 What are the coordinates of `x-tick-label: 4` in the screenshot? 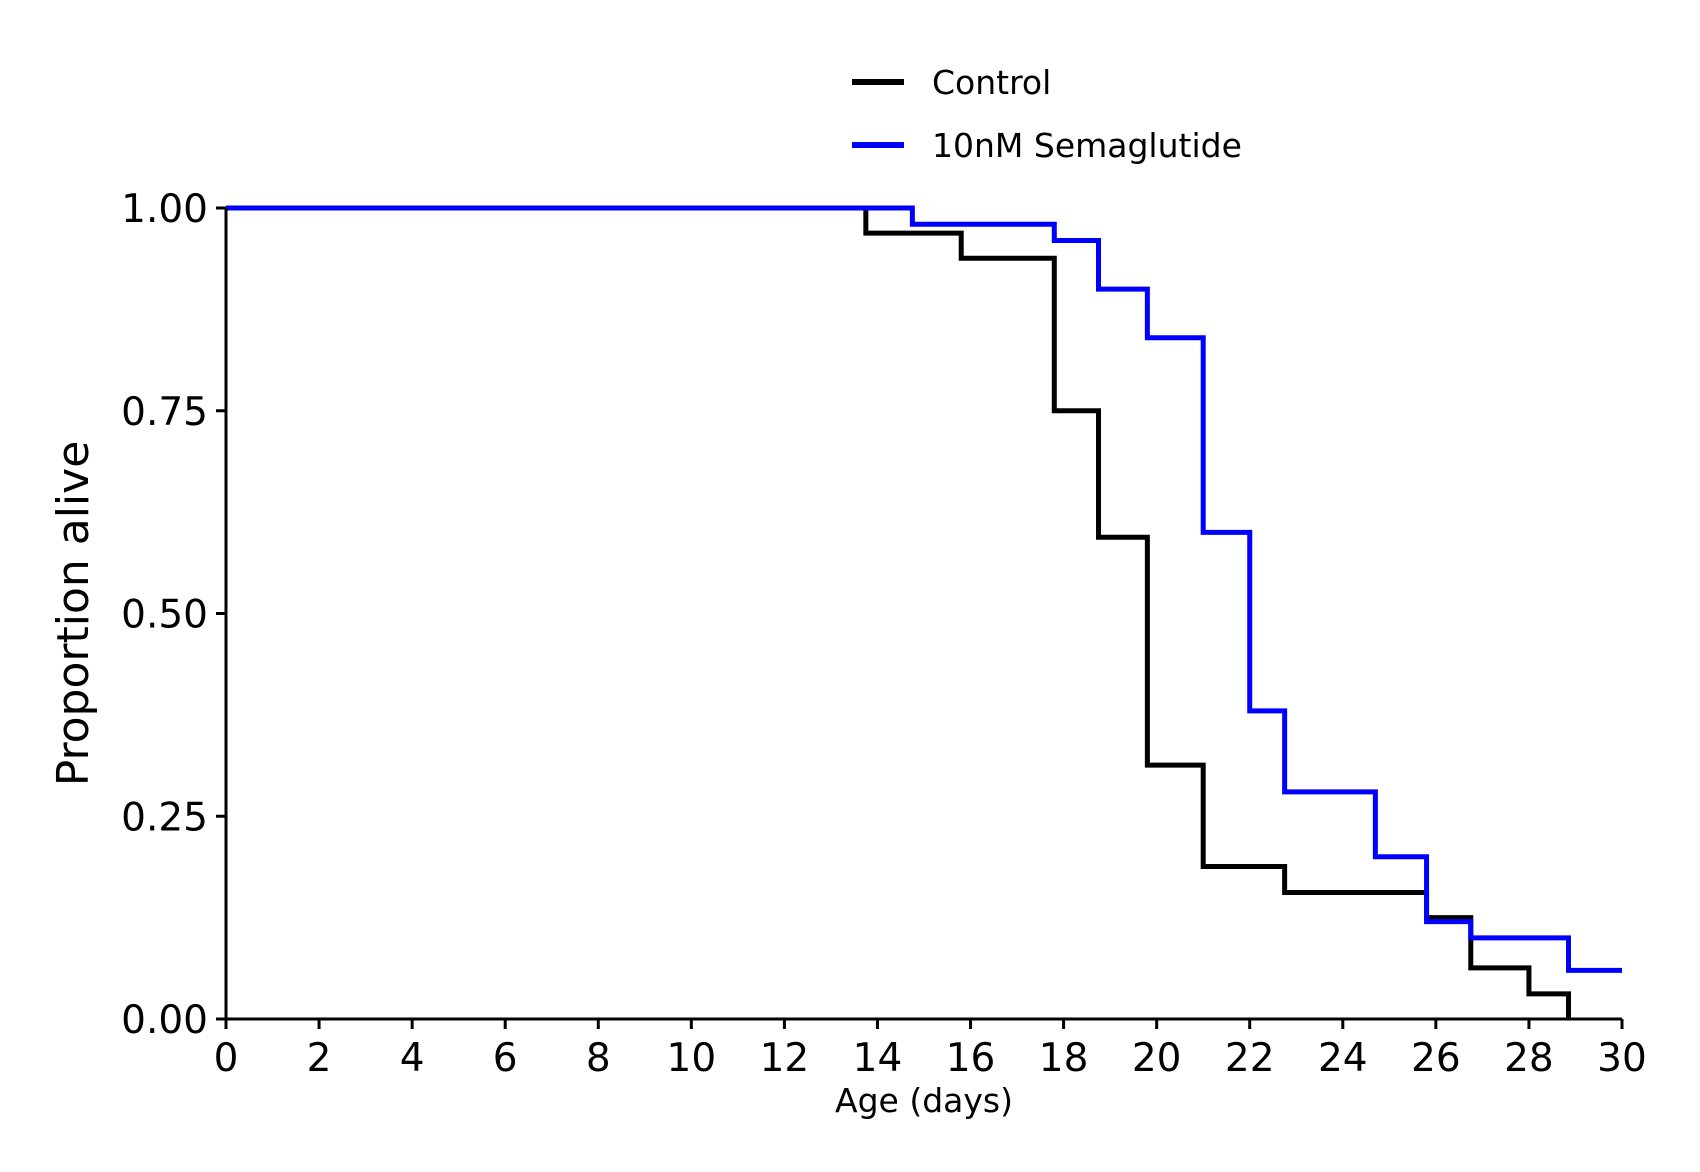 It's located at (412, 1058).